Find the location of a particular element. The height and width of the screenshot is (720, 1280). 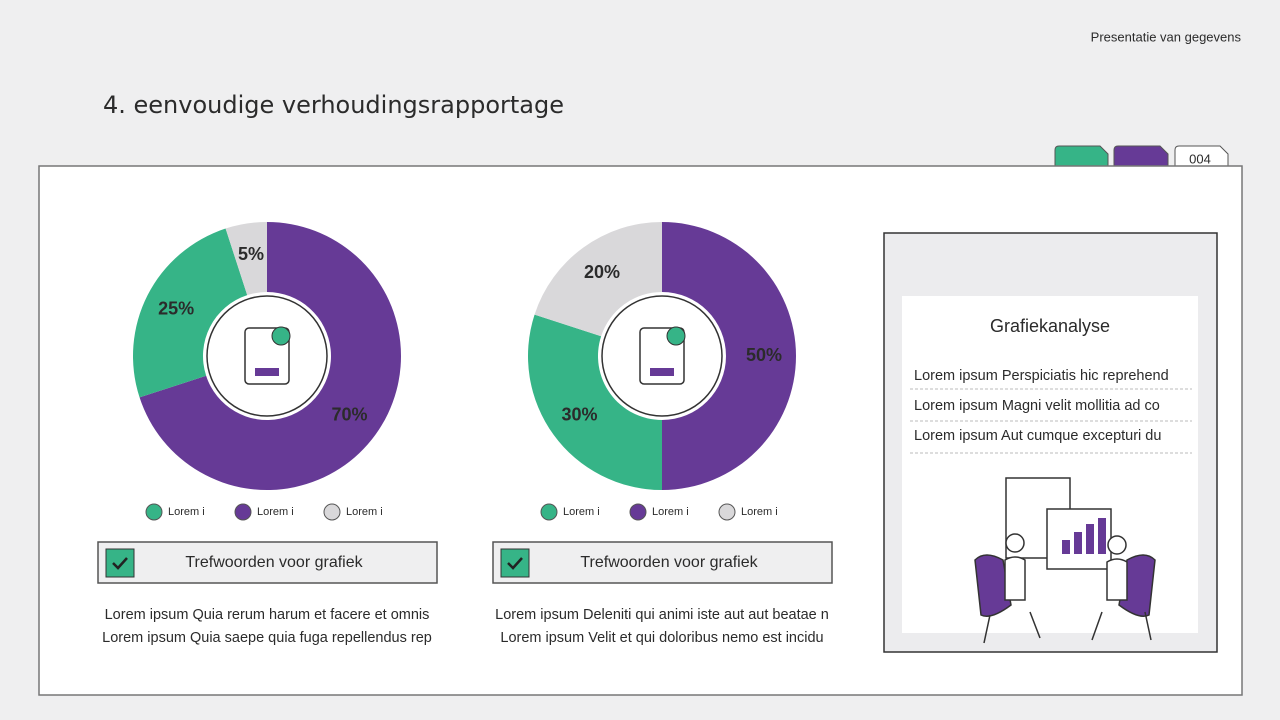

illustration is located at coordinates (1065, 560).